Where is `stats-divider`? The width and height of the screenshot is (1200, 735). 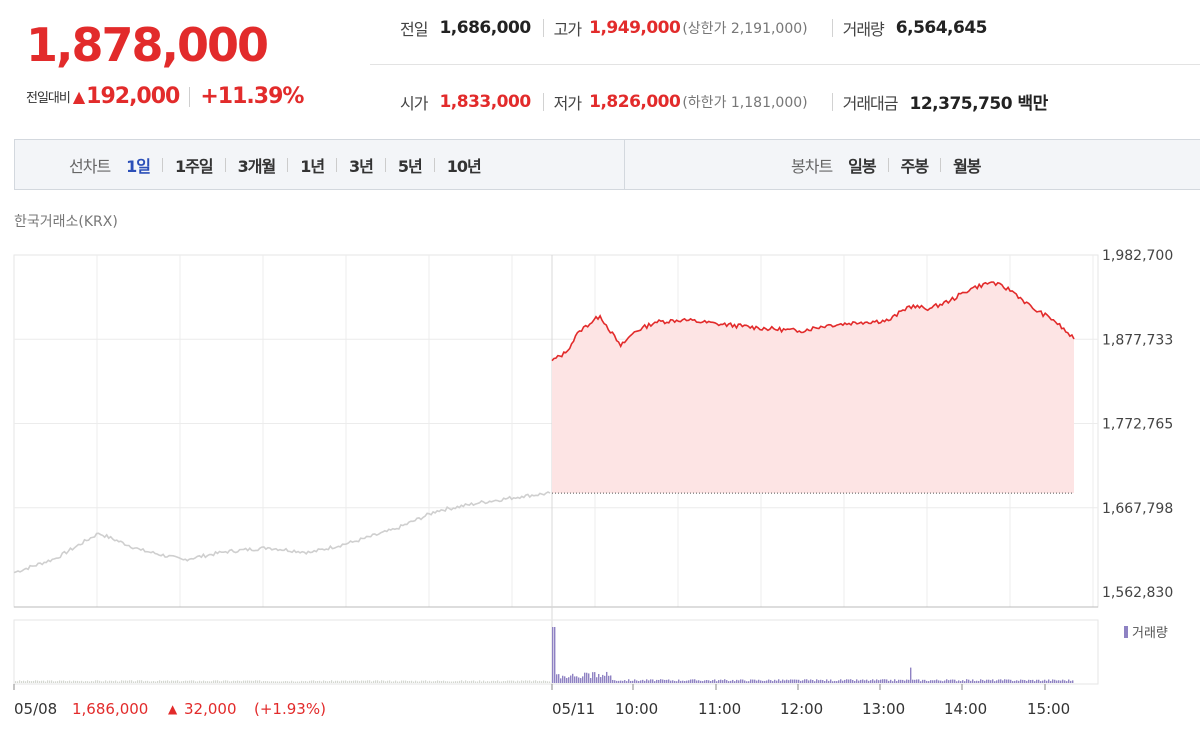 stats-divider is located at coordinates (785, 64).